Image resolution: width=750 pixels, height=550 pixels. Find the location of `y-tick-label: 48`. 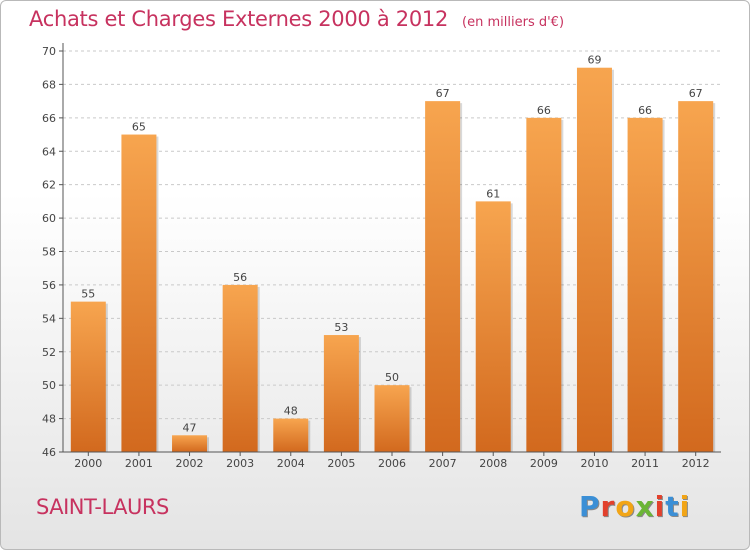

y-tick-label: 48 is located at coordinates (49, 419).